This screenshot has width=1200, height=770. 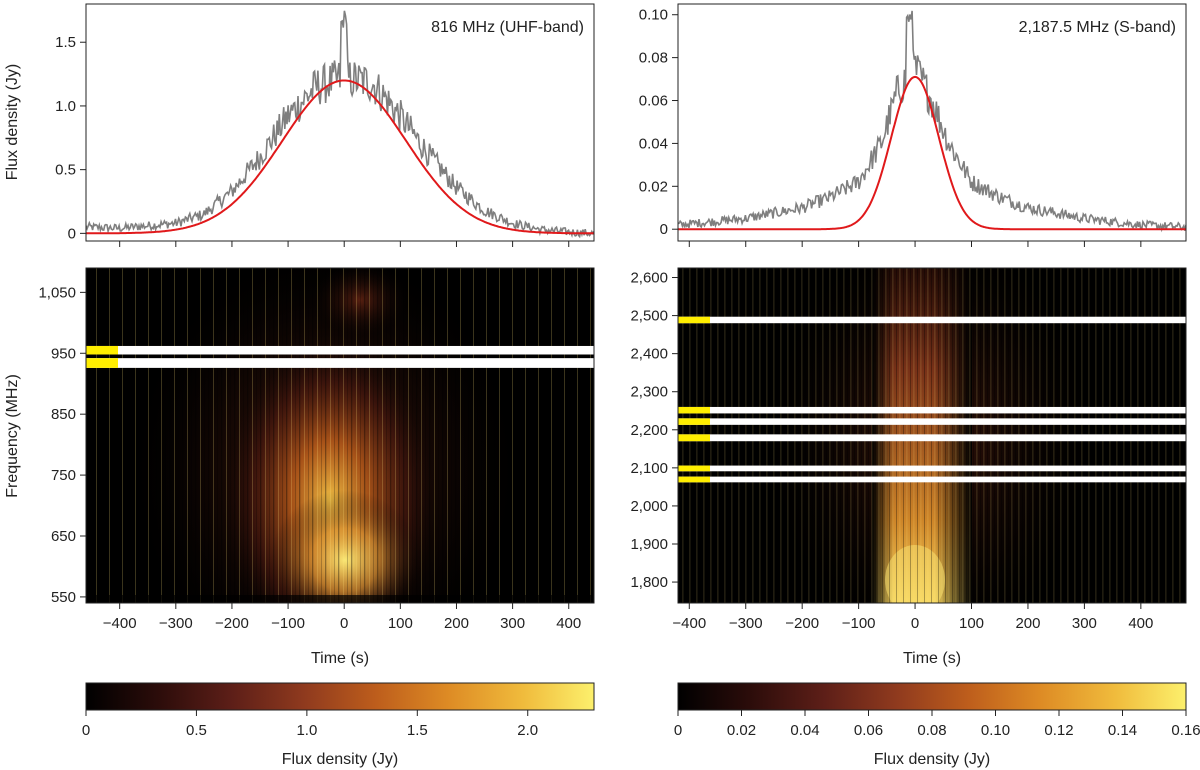 What do you see at coordinates (507, 27) in the screenshot?
I see `uhf-band-label: 816 MHz (UHF-band)` at bounding box center [507, 27].